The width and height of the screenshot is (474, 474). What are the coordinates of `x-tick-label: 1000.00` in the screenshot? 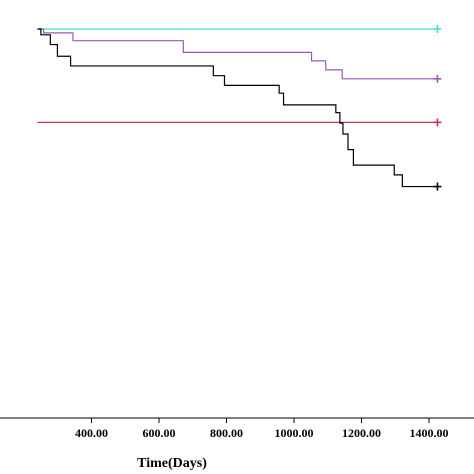 It's located at (294, 433).